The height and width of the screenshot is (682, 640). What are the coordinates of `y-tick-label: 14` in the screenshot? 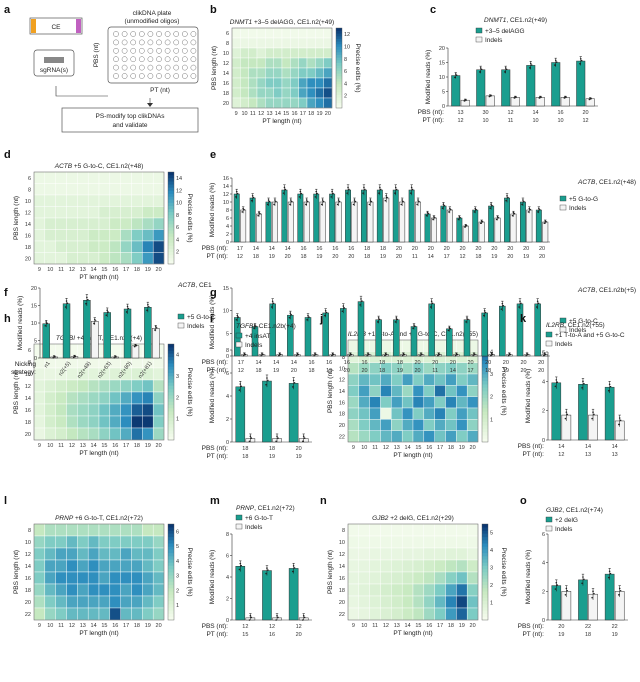 It's located at (28, 225).